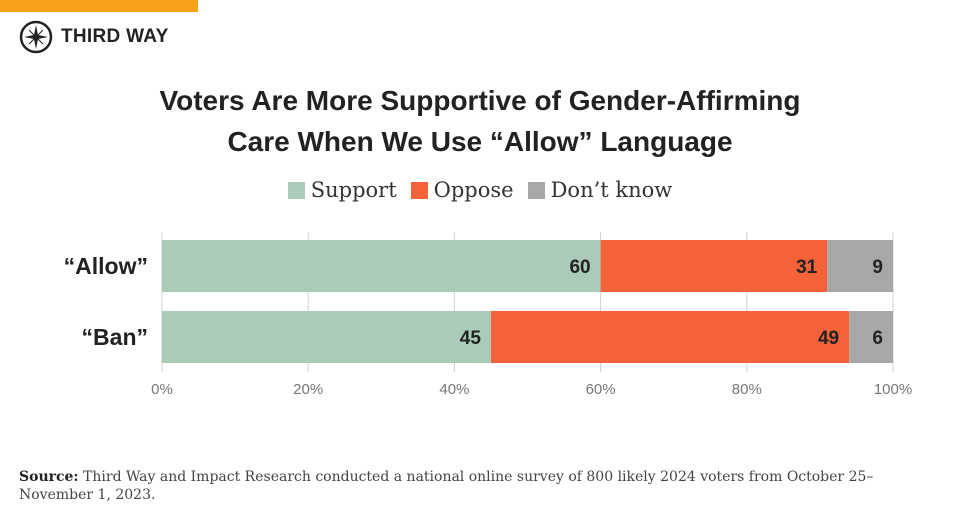  Describe the element at coordinates (99, 6) in the screenshot. I see `brand-accent-bar` at that location.